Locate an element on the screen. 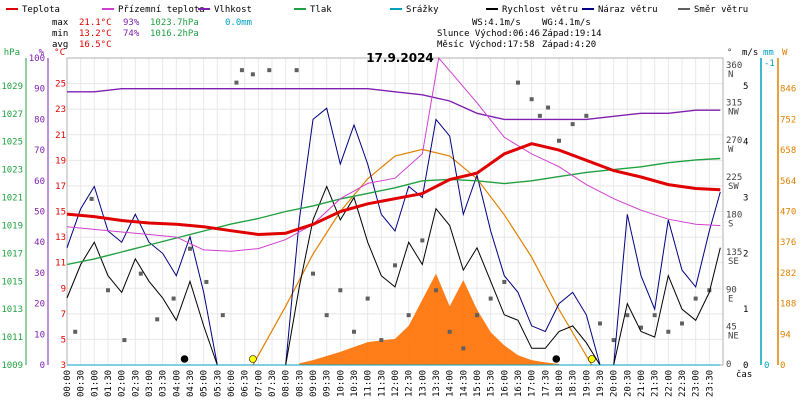 This screenshot has height=400, width=800. pct-tick-label: 90 is located at coordinates (39, 90).